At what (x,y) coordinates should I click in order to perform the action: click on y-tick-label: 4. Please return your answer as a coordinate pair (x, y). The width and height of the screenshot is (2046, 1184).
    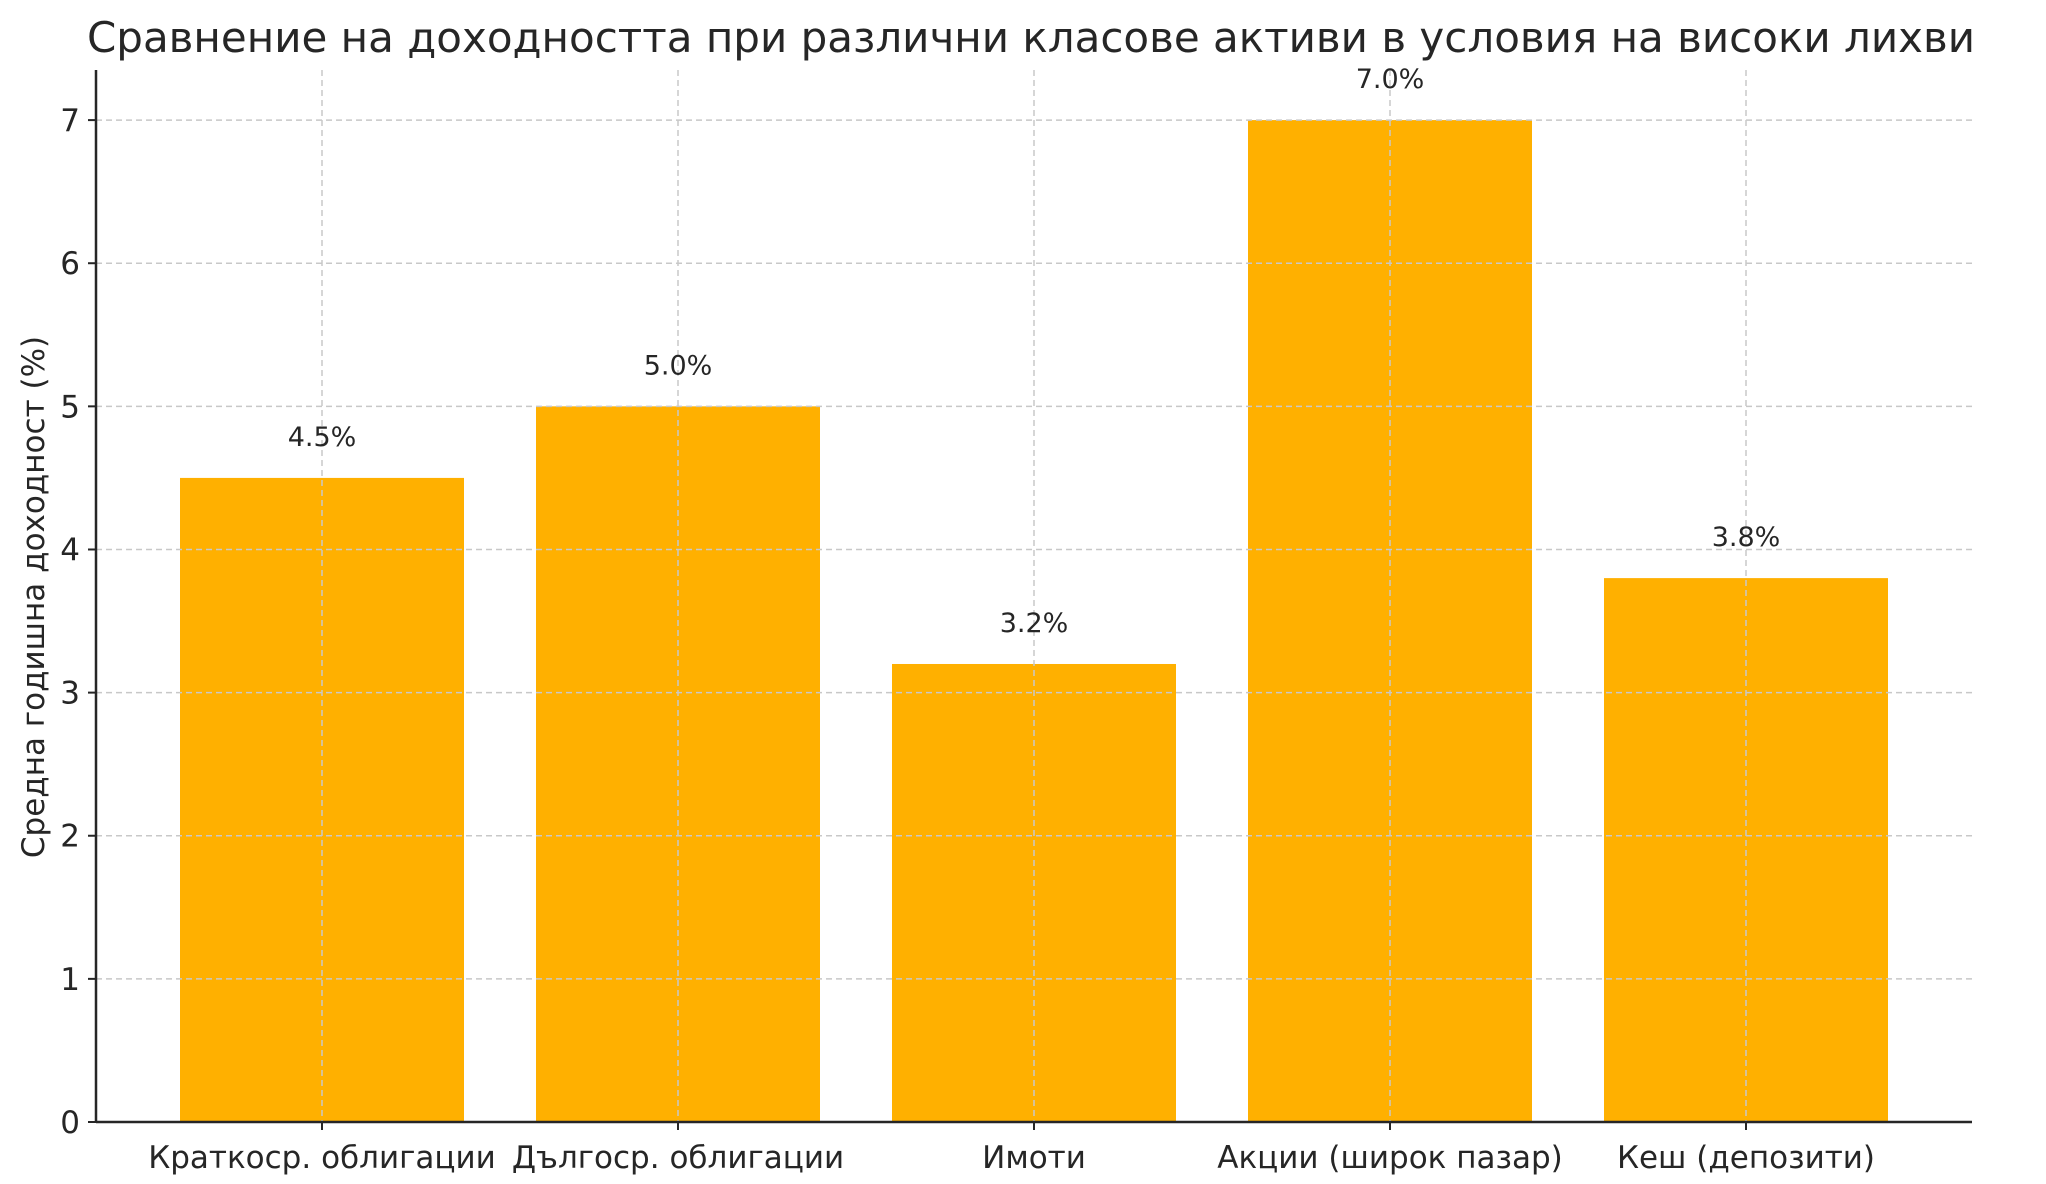
    Looking at the image, I should click on (70, 550).